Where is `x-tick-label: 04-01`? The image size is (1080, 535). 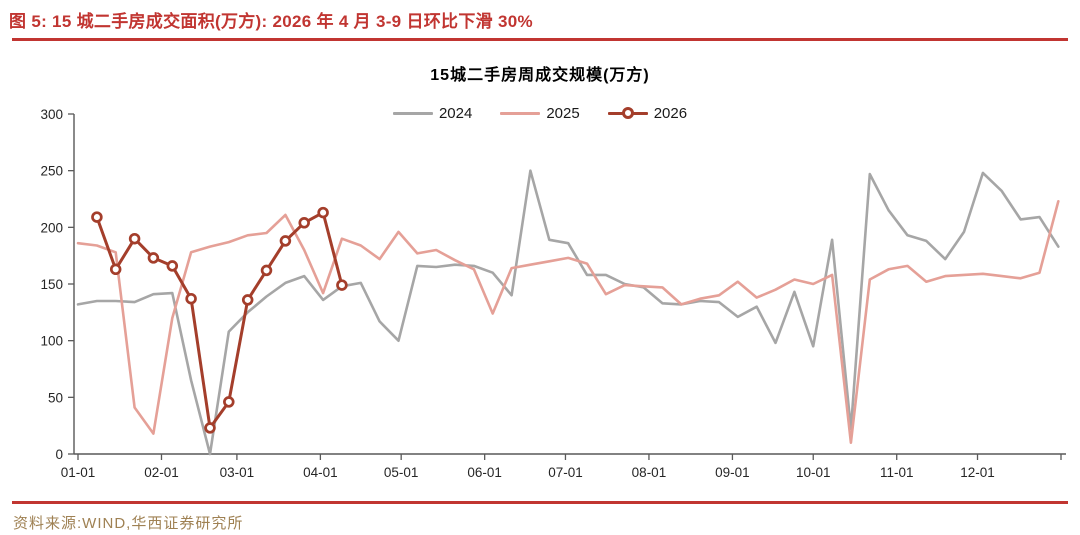
x-tick-label: 04-01 is located at coordinates (320, 472).